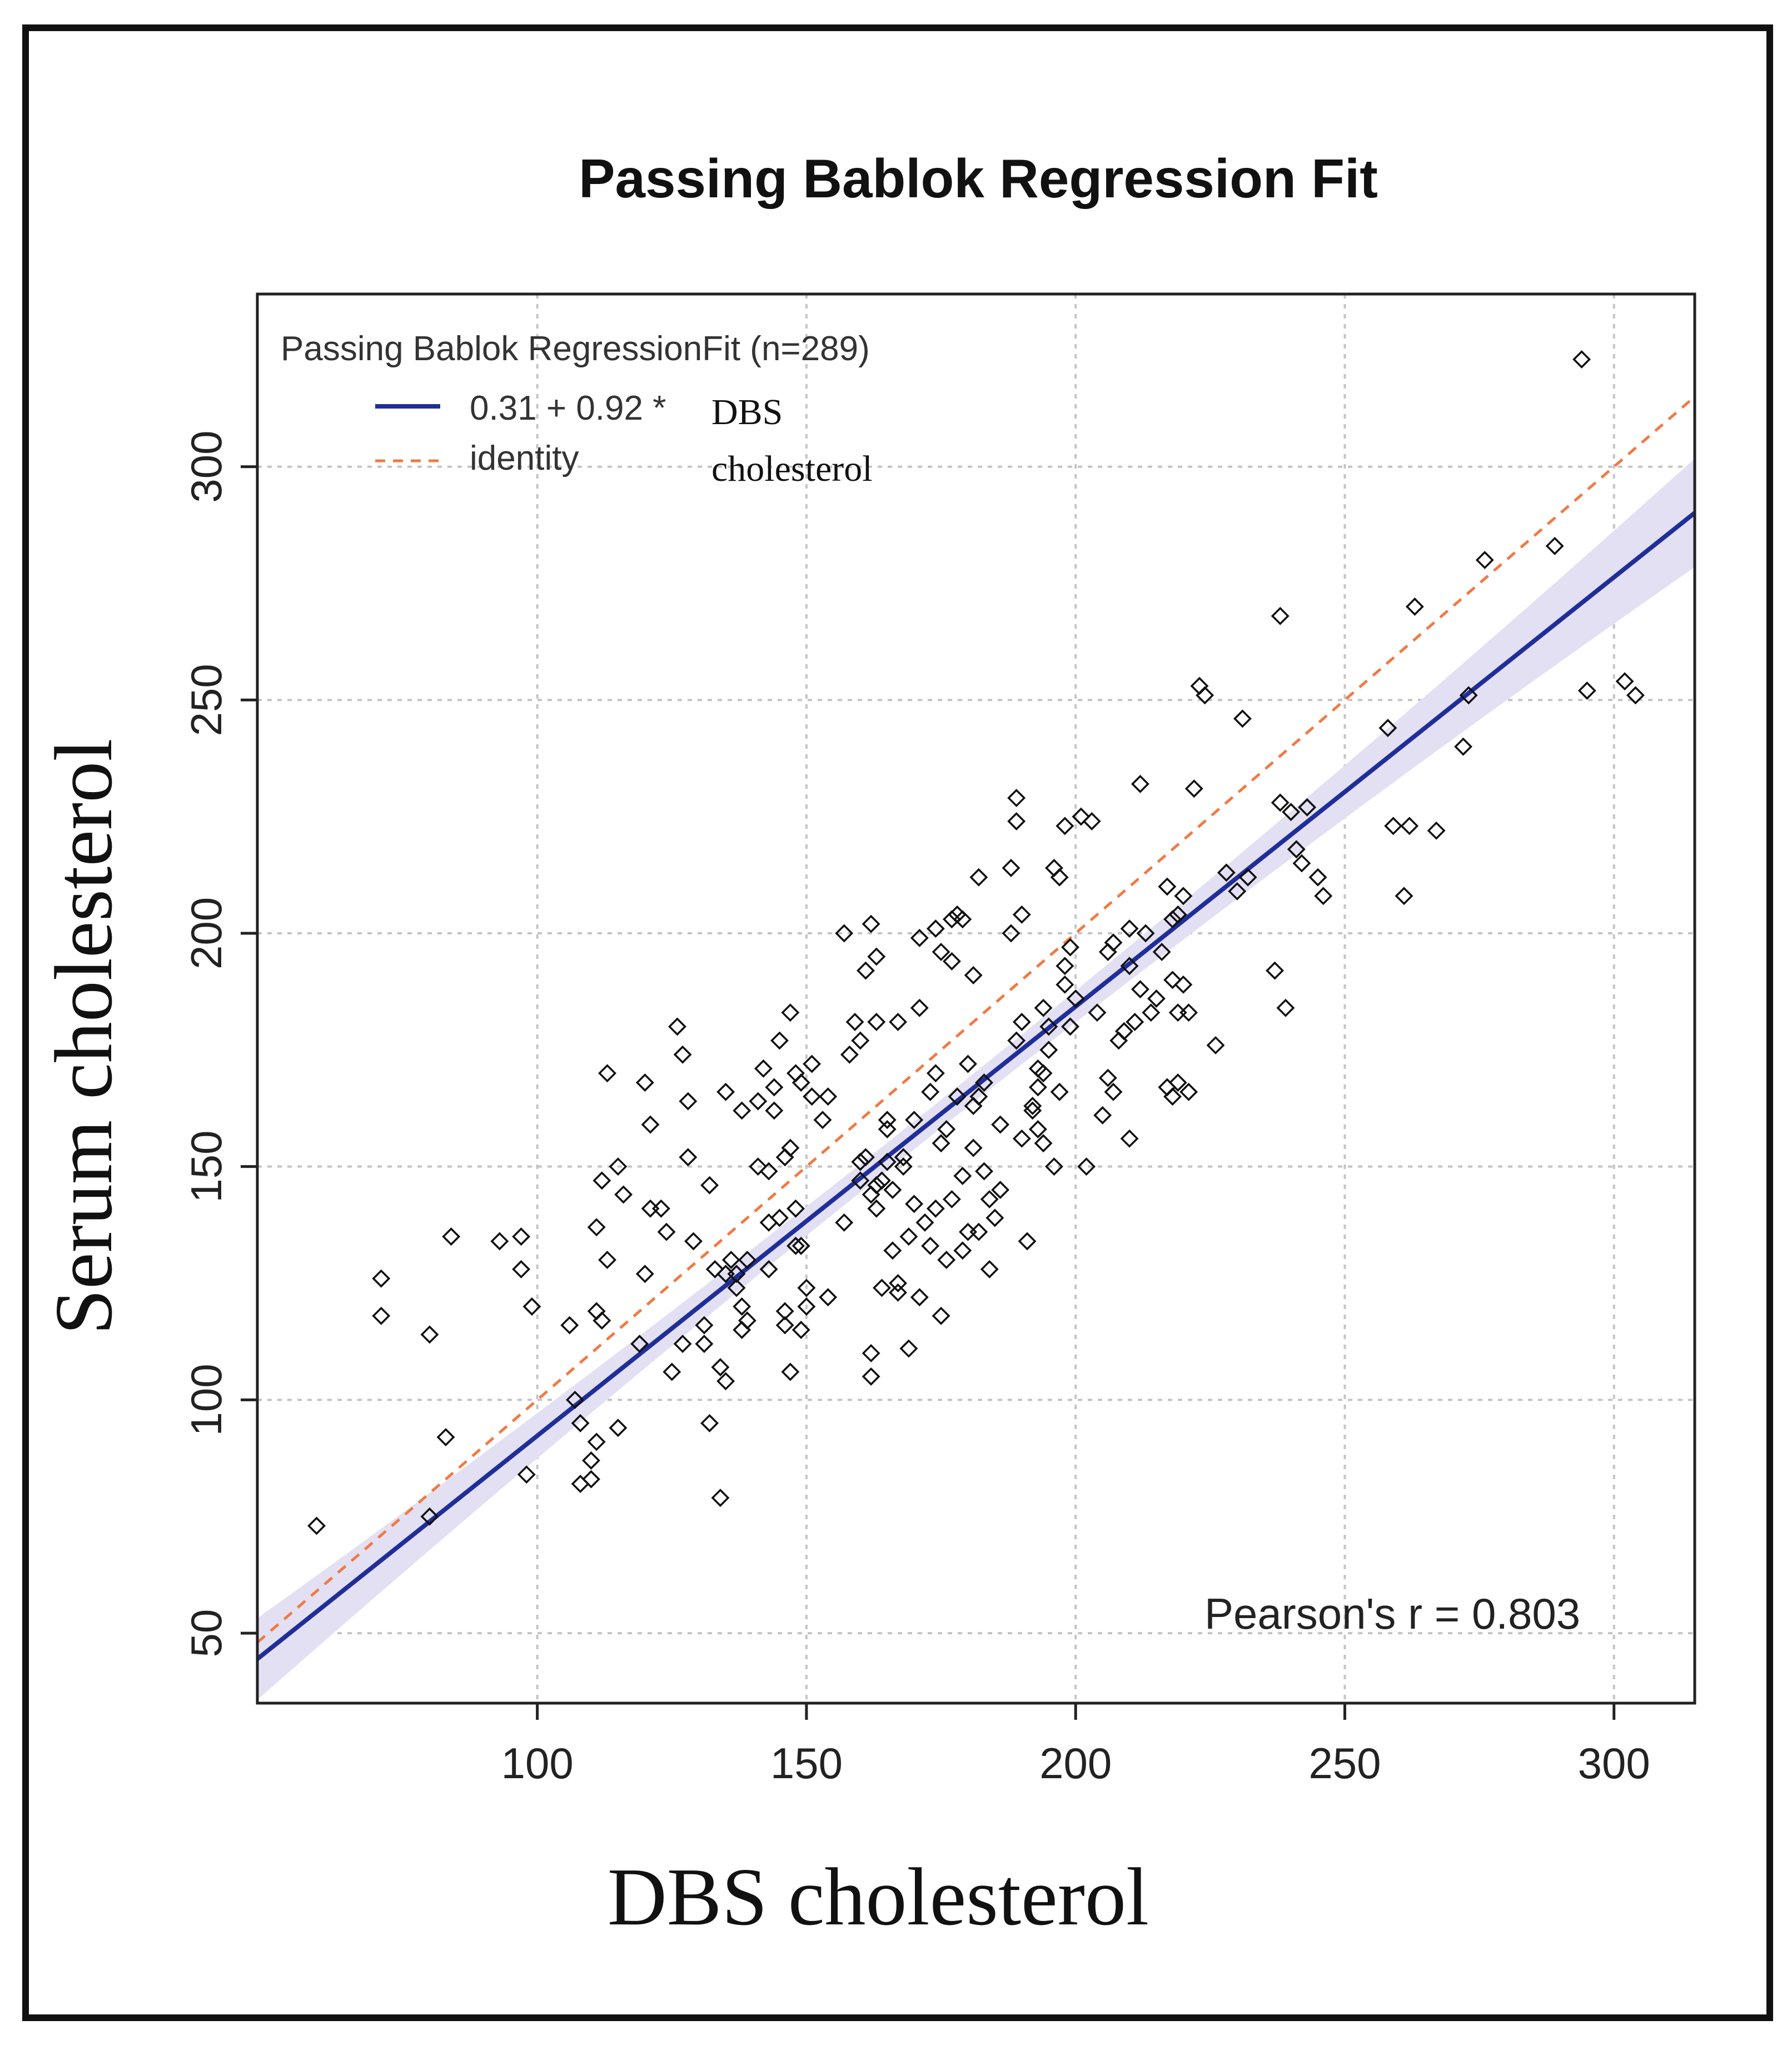 This screenshot has width=1792, height=2045. Describe the element at coordinates (792, 469) in the screenshot. I see `legend-fit-suffix-2: cholesterol` at that location.